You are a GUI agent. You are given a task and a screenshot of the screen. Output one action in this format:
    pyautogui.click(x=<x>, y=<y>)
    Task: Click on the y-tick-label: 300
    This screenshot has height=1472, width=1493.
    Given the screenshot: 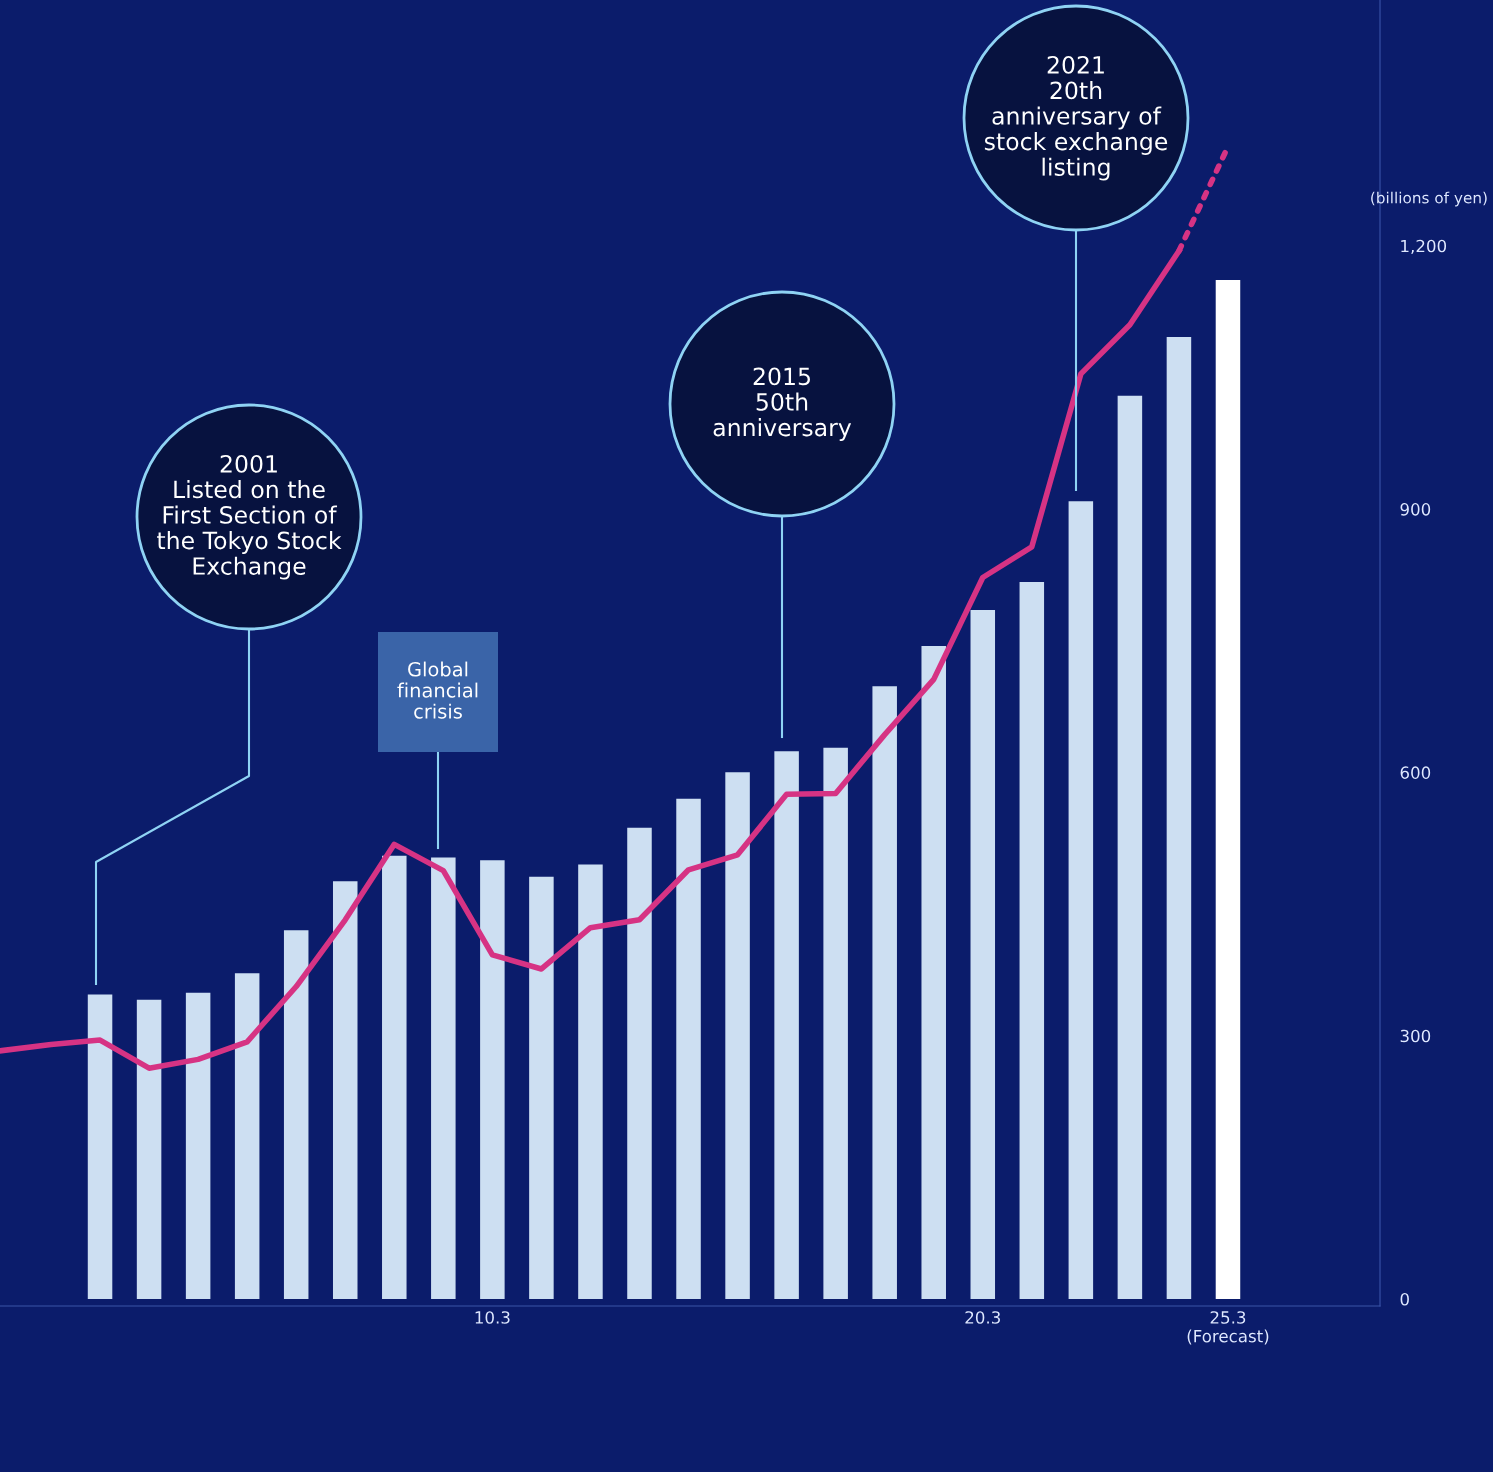 What is the action you would take?
    pyautogui.click(x=1415, y=1036)
    